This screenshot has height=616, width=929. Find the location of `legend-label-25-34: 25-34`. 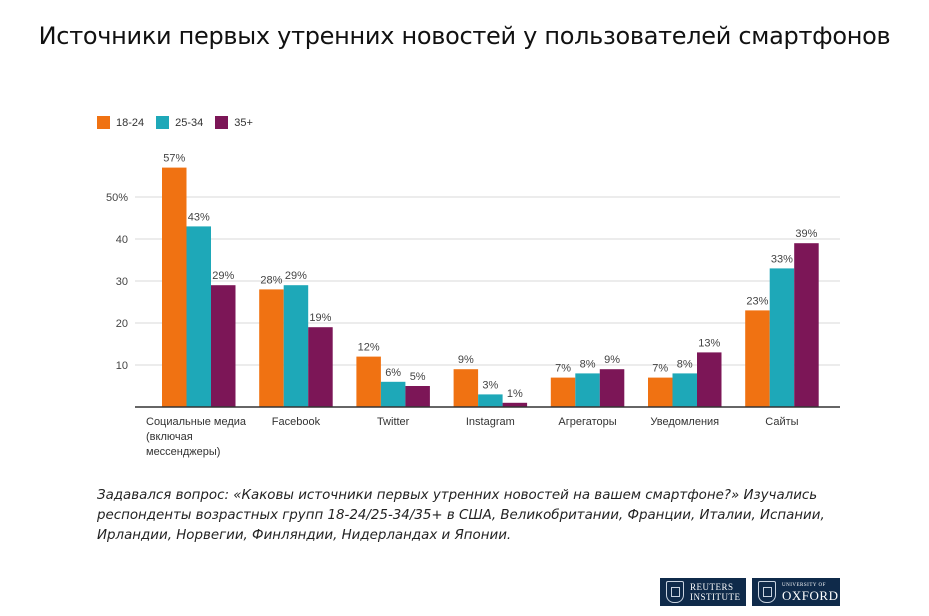

legend-label-25-34: 25-34 is located at coordinates (189, 122).